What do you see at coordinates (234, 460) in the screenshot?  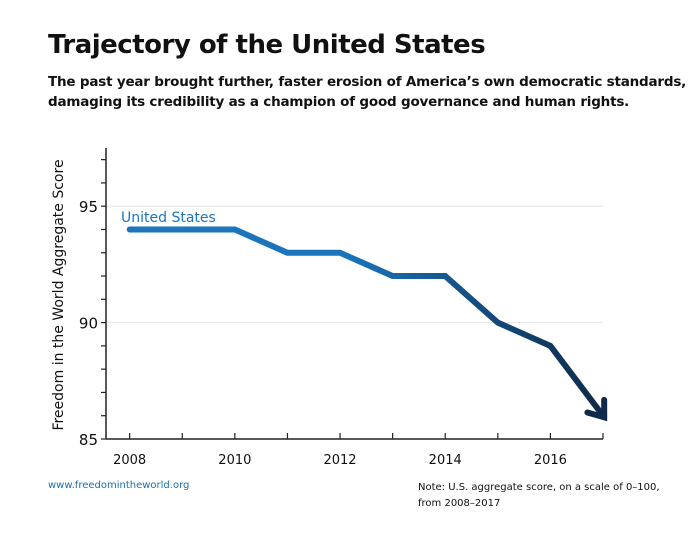 I see `x-tick-label: 2010` at bounding box center [234, 460].